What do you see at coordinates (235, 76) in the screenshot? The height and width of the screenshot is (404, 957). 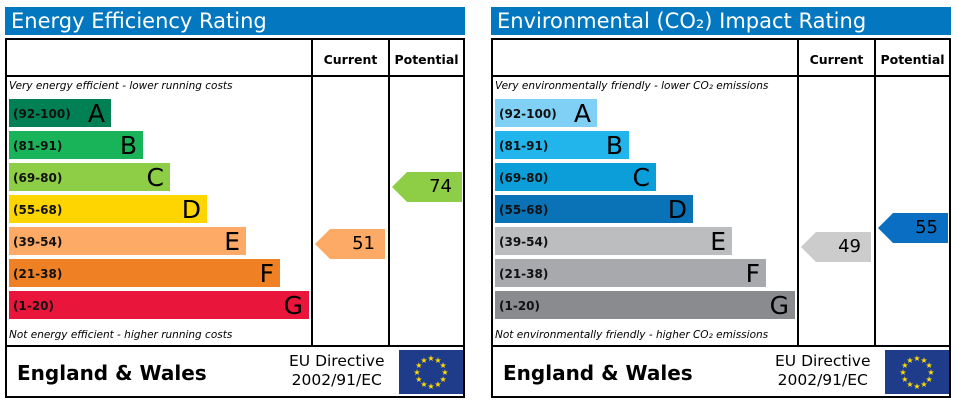 I see `header-divider` at bounding box center [235, 76].